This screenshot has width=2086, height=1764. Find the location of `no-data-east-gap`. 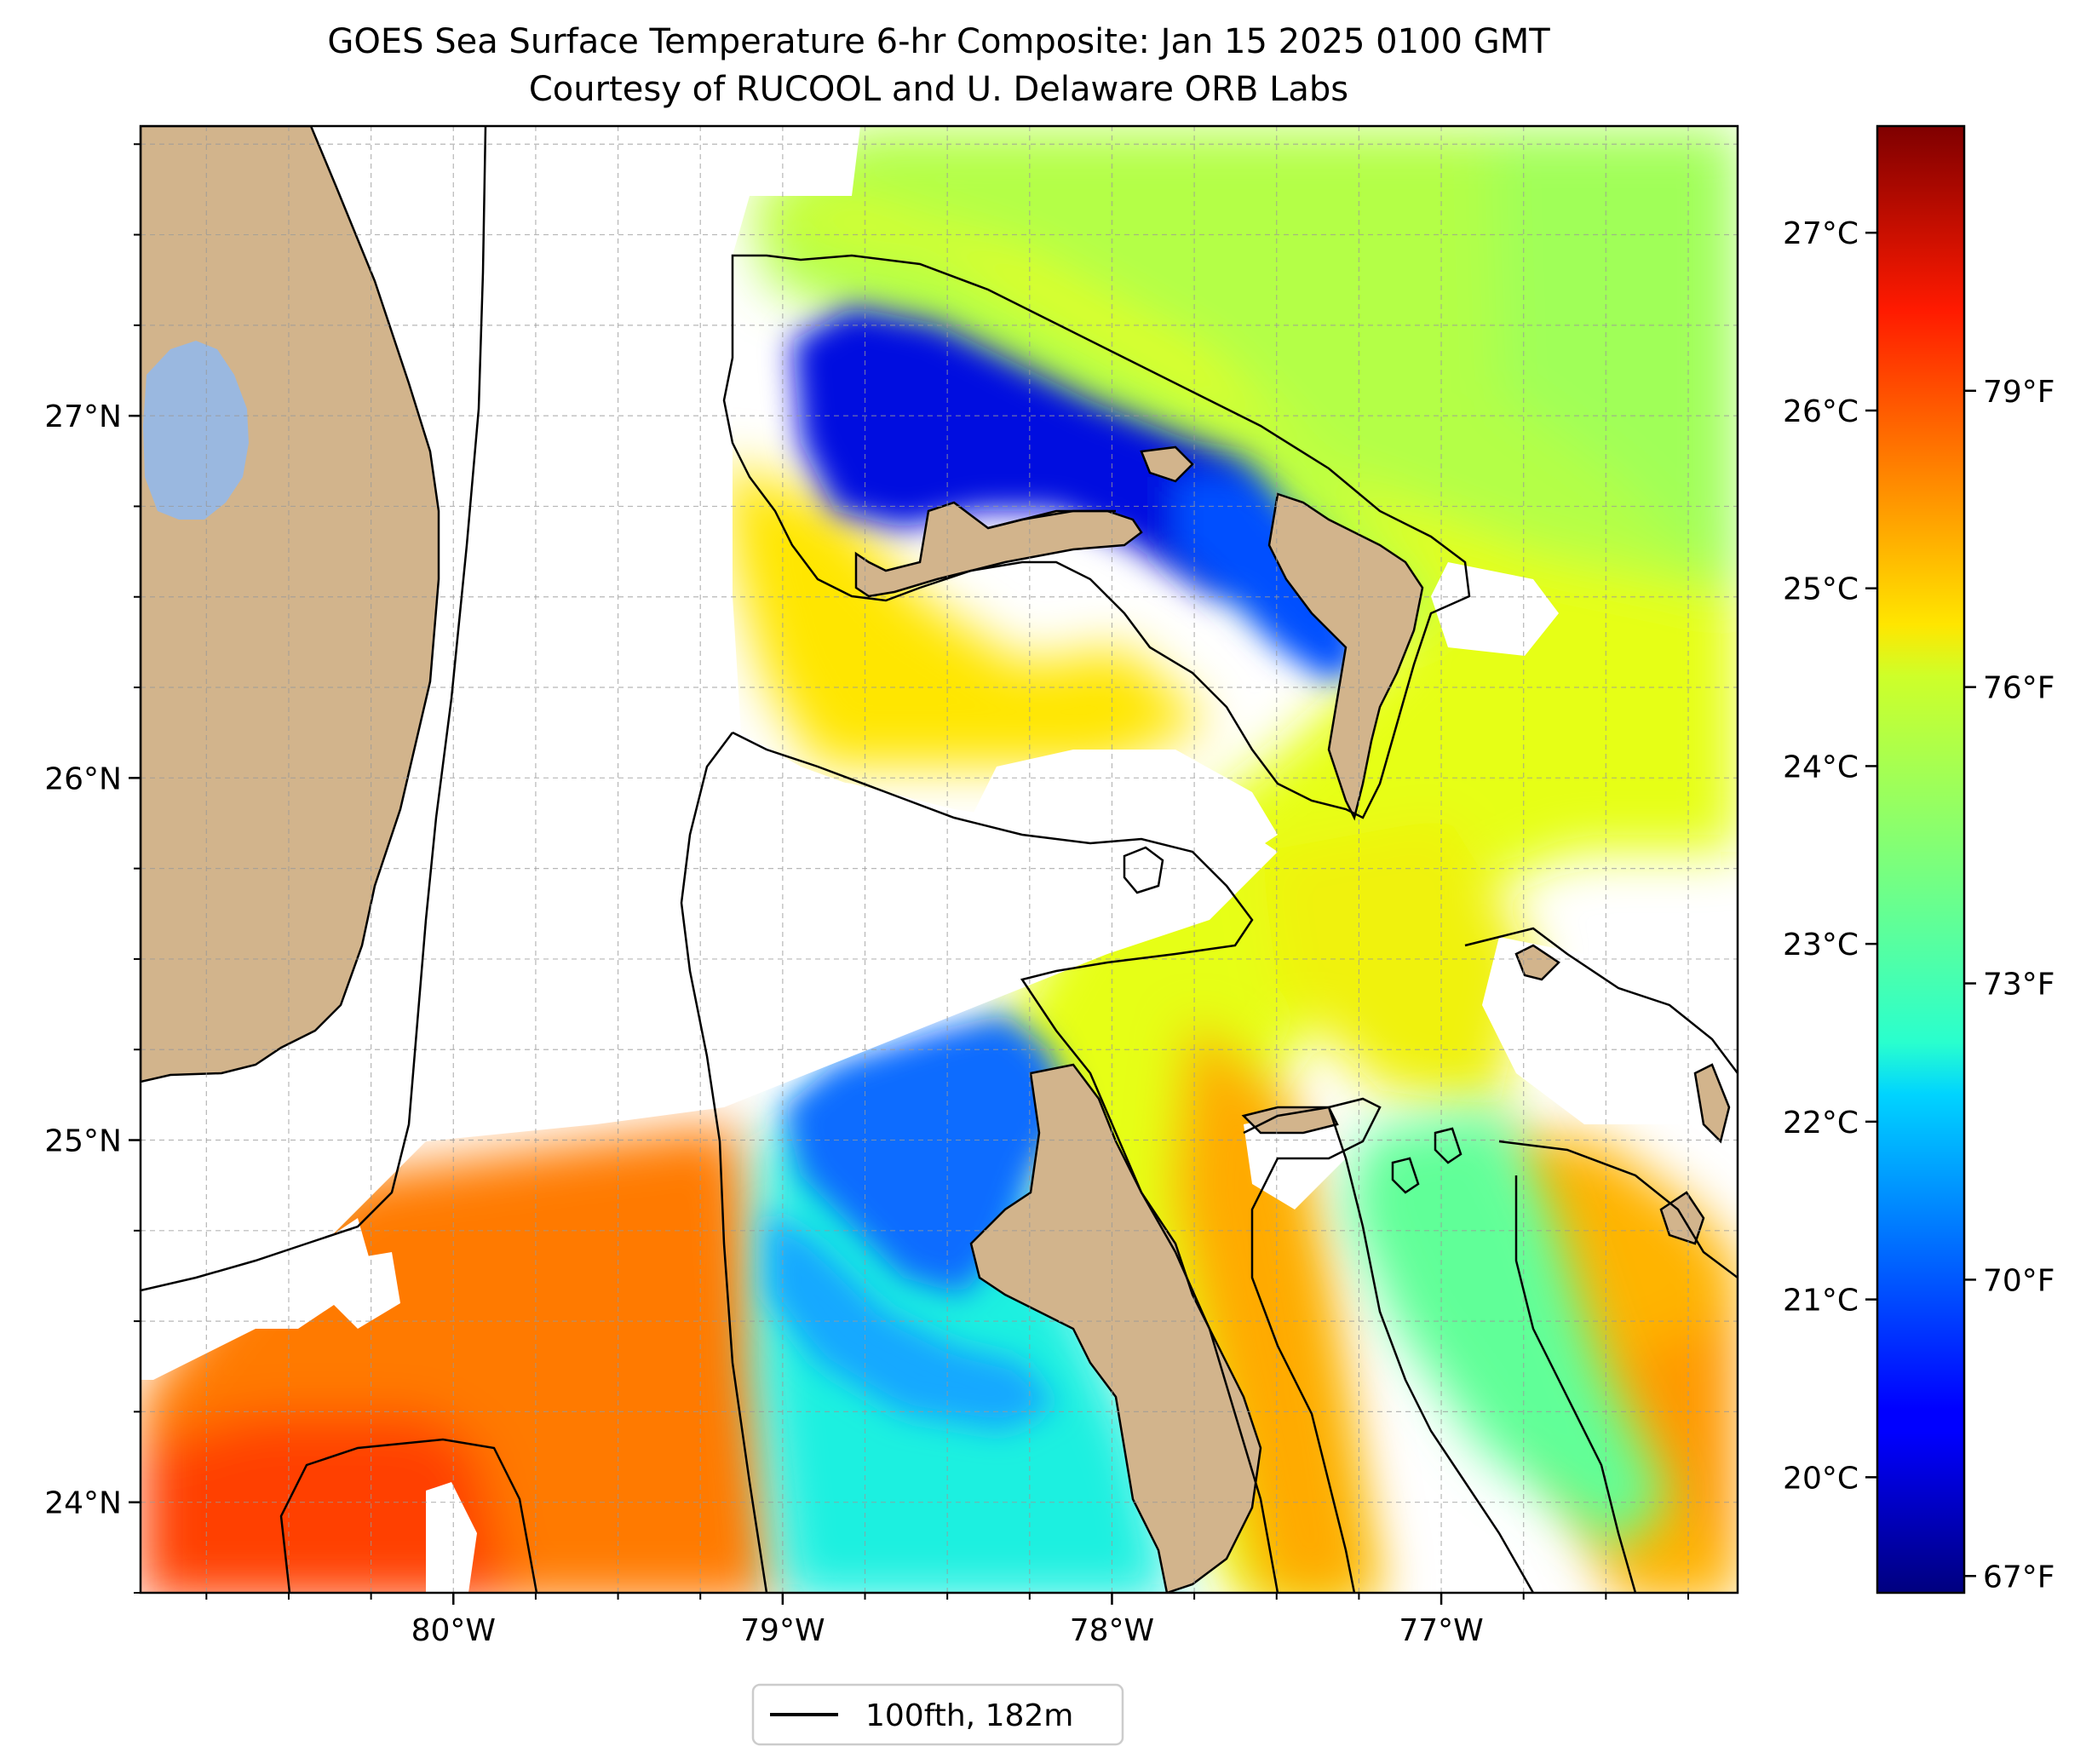

no-data-east-gap is located at coordinates (1495, 609).